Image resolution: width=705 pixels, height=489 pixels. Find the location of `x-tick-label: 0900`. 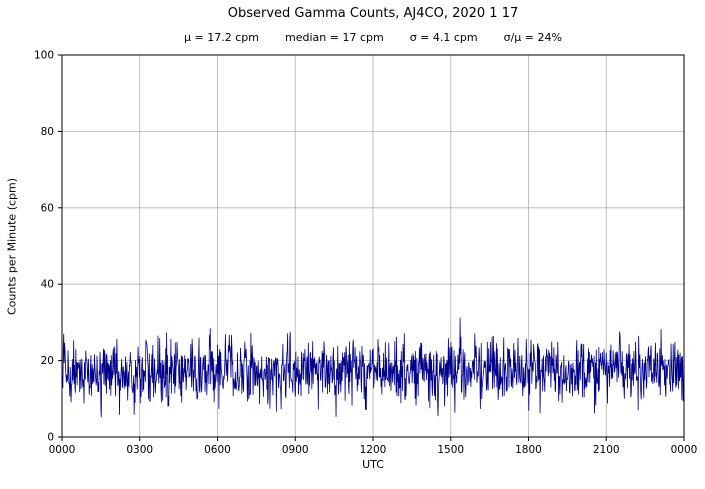

x-tick-label: 0900 is located at coordinates (295, 450).